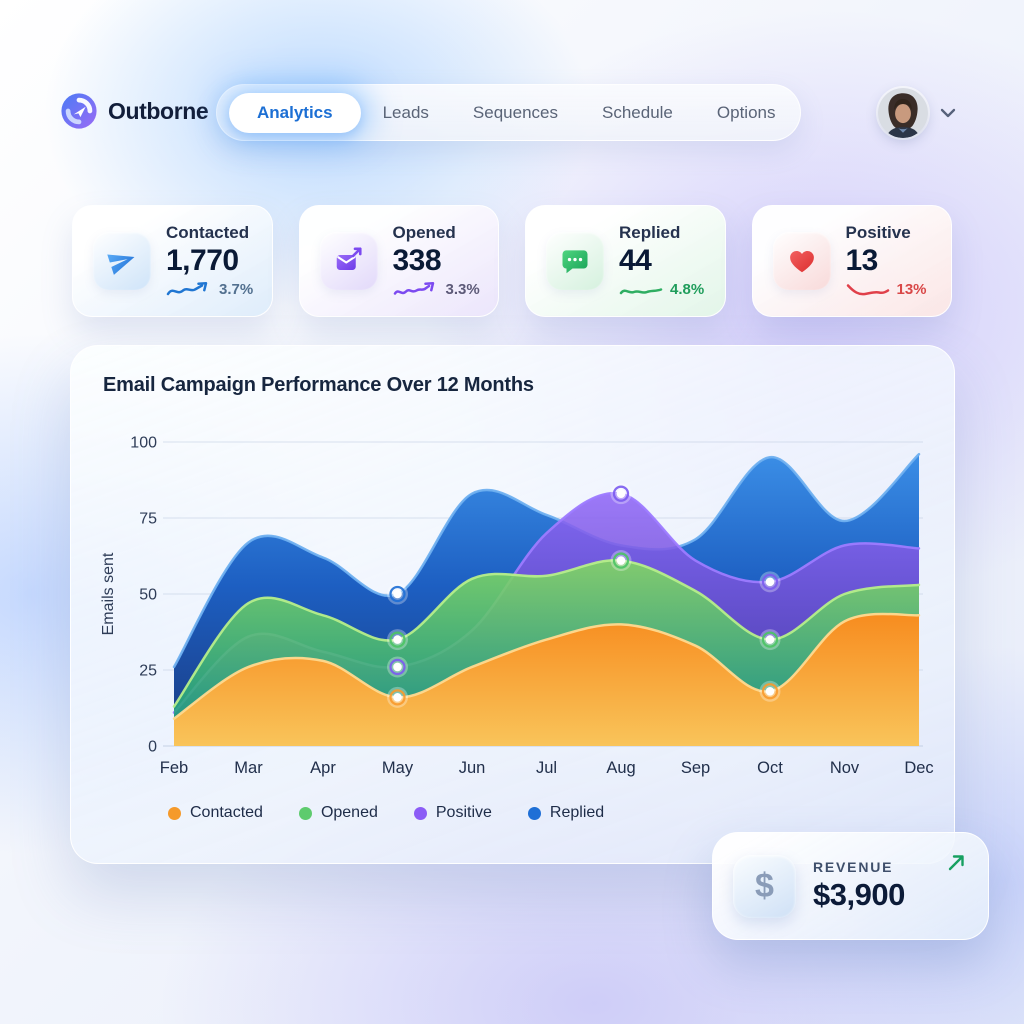 The width and height of the screenshot is (1024, 1024). What do you see at coordinates (575, 261) in the screenshot?
I see `chat-bubble-icon` at bounding box center [575, 261].